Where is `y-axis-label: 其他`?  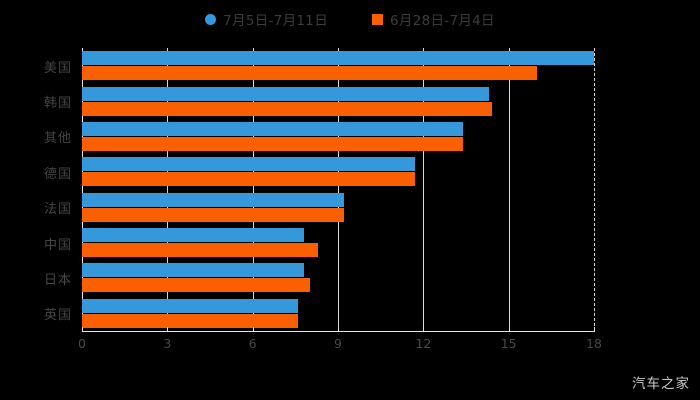
y-axis-label: 其他 is located at coordinates (57, 139).